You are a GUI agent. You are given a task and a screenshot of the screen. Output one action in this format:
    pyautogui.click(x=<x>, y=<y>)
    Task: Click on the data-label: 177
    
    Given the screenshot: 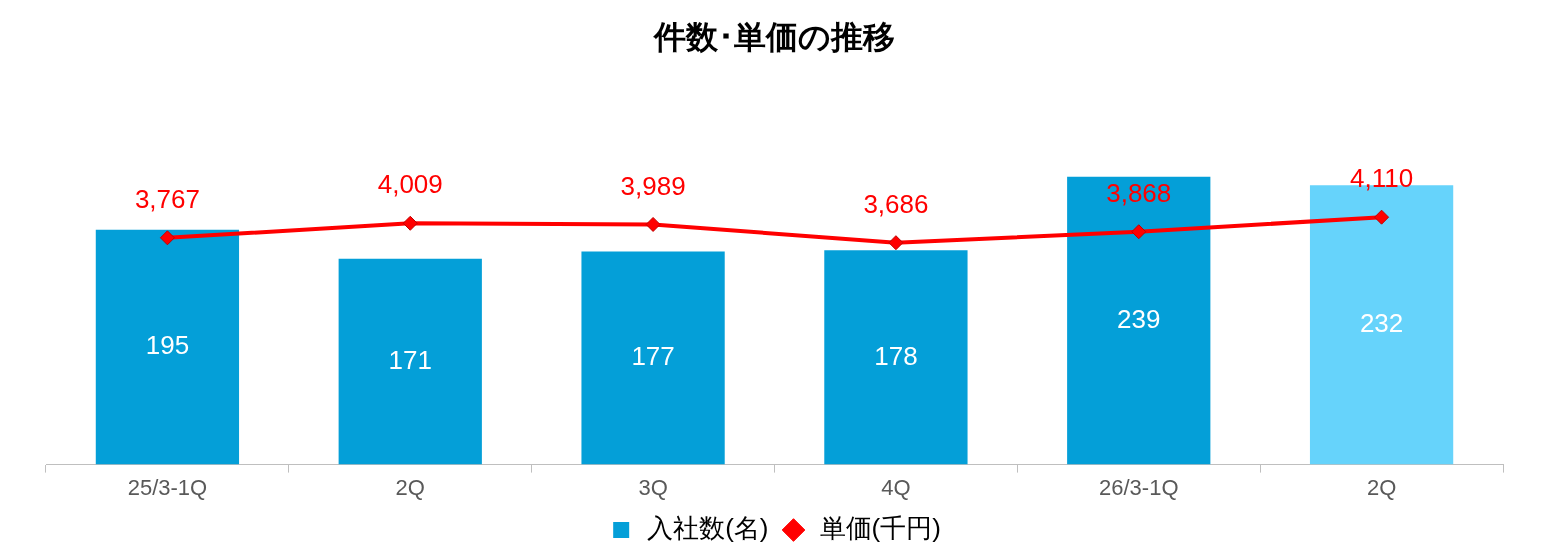 What is the action you would take?
    pyautogui.click(x=653, y=356)
    